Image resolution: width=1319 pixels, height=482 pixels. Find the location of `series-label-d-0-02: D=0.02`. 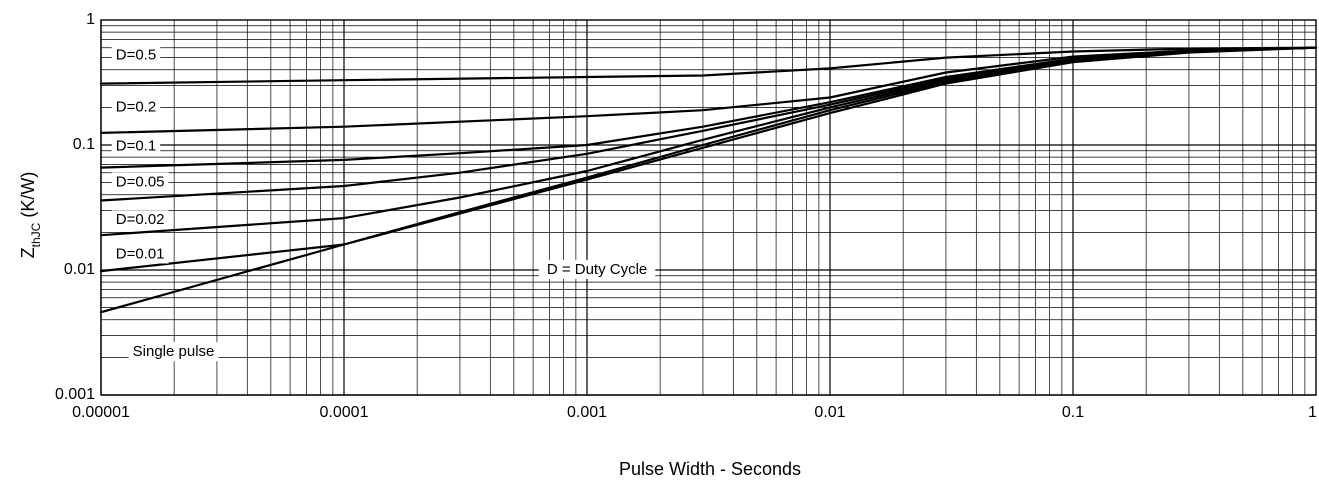

series-label-d-0-02: D=0.02 is located at coordinates (140, 219).